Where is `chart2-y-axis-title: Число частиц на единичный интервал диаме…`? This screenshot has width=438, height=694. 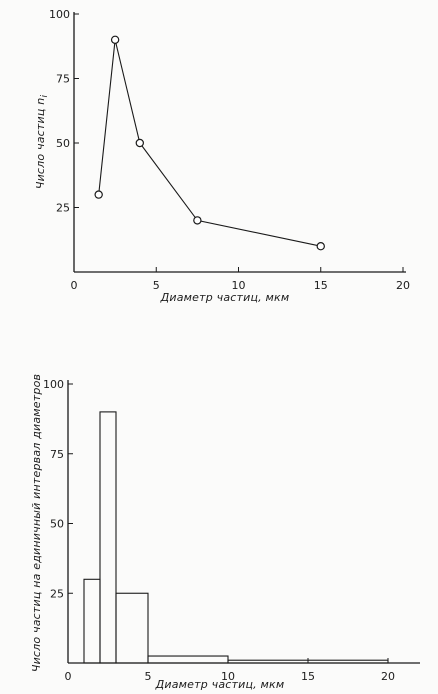
chart2-y-axis-title: Число частиц на единичный интервал диаме… is located at coordinates (36, 523).